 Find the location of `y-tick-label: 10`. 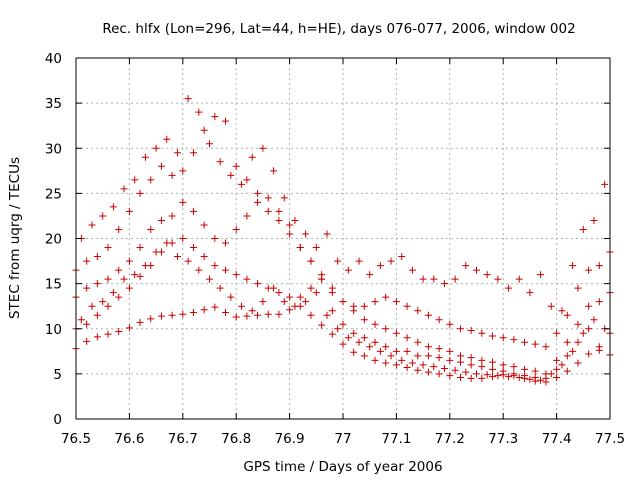

y-tick-label: 10 is located at coordinates (53, 330).